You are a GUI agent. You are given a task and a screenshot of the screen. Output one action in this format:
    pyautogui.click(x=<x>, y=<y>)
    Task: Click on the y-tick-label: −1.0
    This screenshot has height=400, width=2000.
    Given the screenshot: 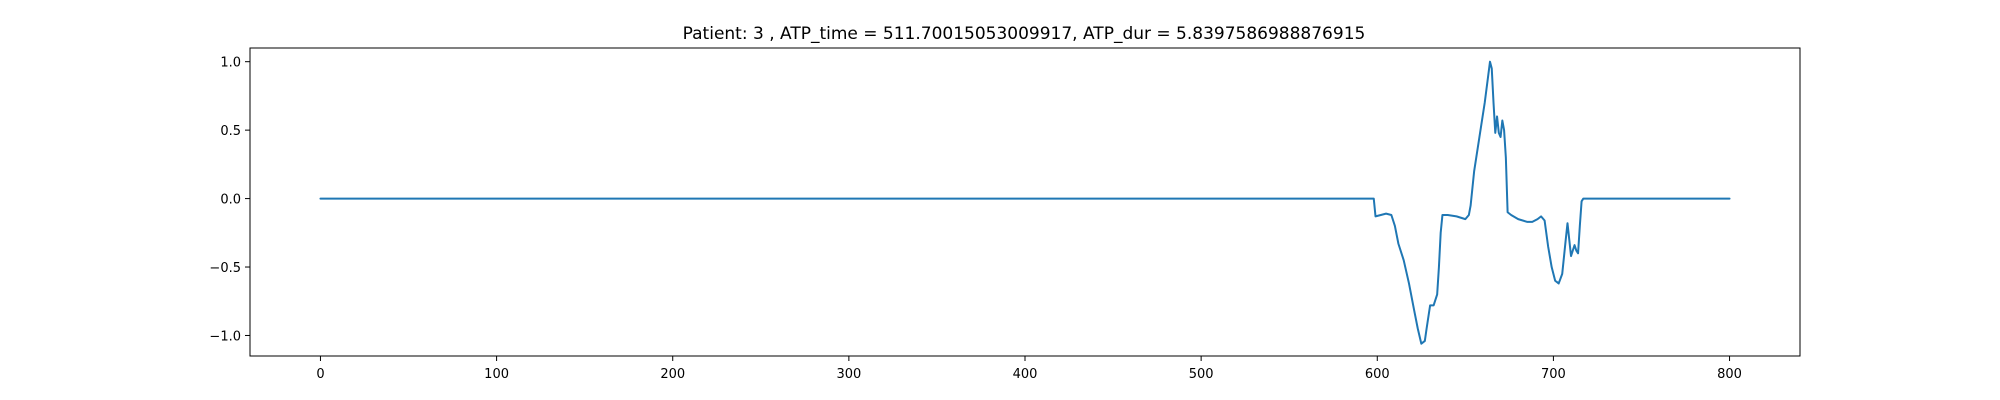 What is the action you would take?
    pyautogui.click(x=225, y=336)
    